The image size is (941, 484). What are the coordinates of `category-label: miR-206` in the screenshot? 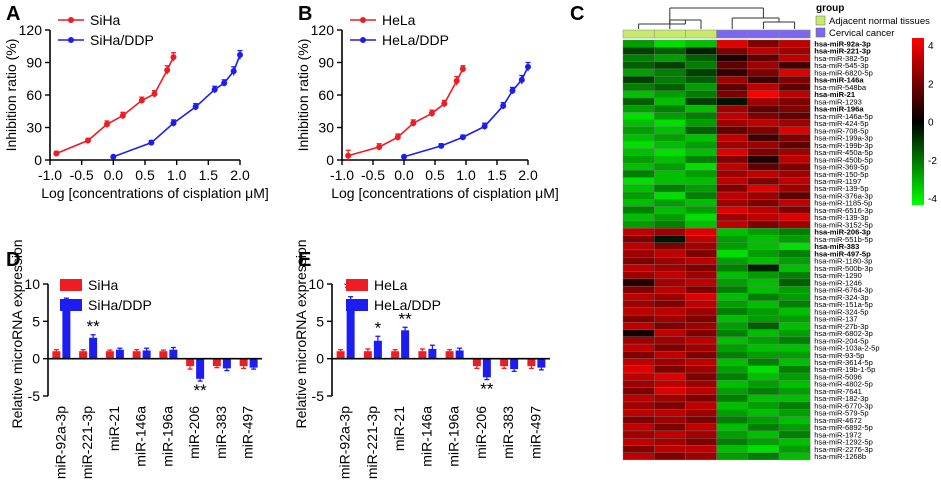 It's located at (481, 432).